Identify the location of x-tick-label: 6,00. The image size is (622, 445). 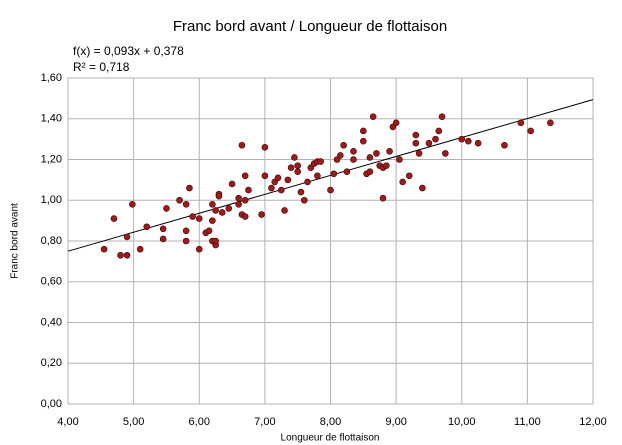
(199, 422).